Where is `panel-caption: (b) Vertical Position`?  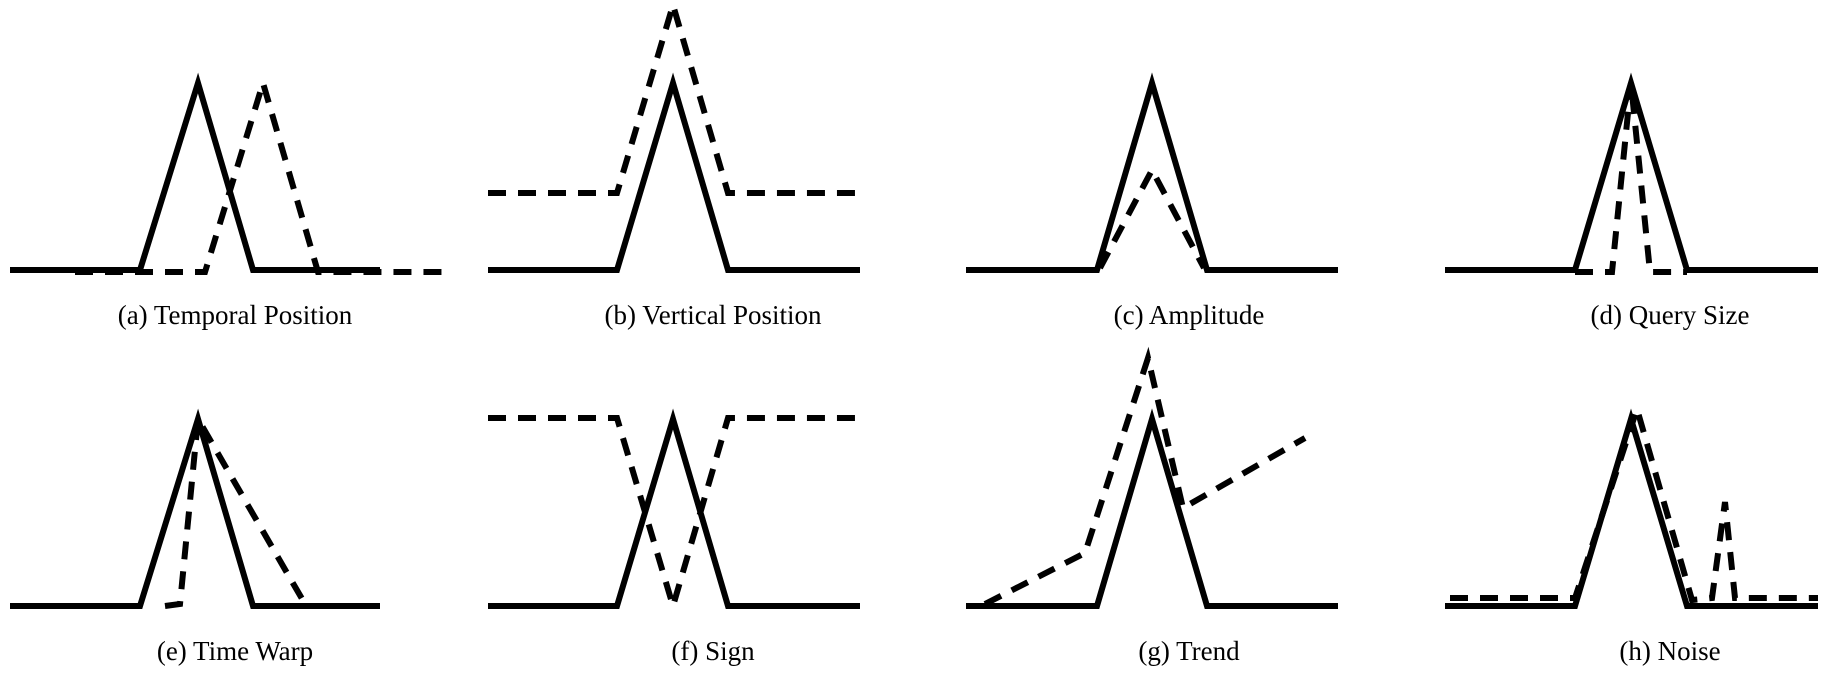 panel-caption: (b) Vertical Position is located at coordinates (713, 315).